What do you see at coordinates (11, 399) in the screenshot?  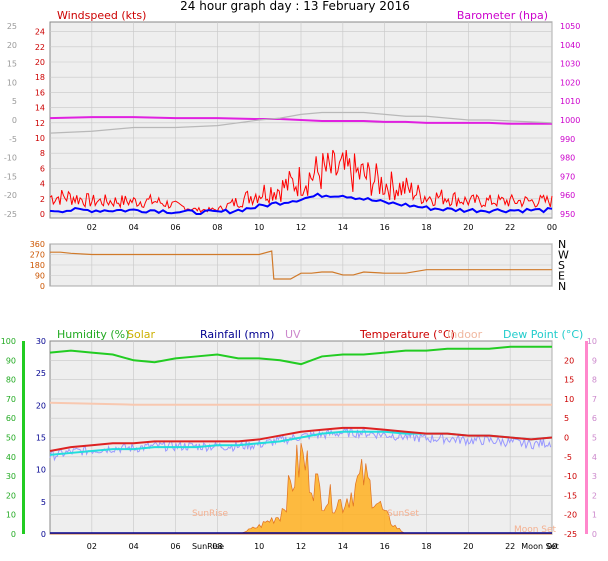 I see `humidity-tick-label: 70` at bounding box center [11, 399].